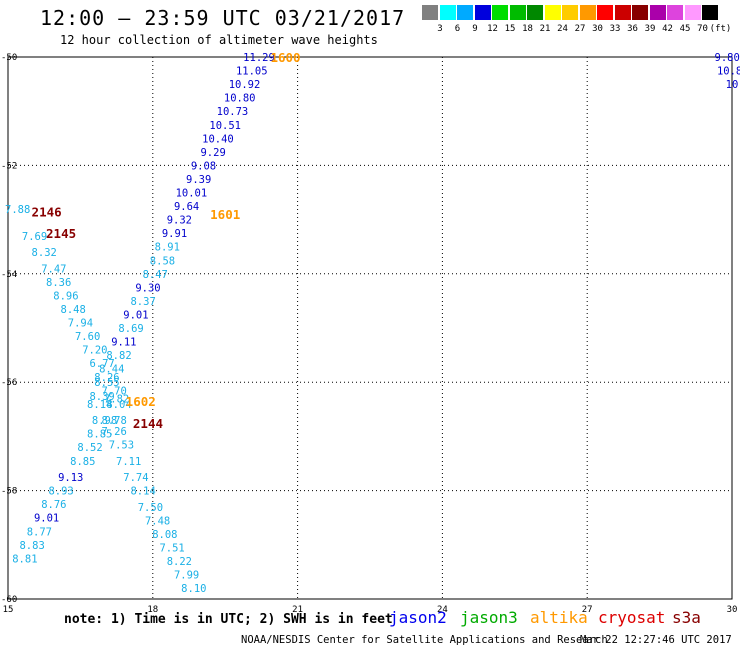  What do you see at coordinates (65, 296) in the screenshot?
I see `swh-value-label: 8.96` at bounding box center [65, 296].